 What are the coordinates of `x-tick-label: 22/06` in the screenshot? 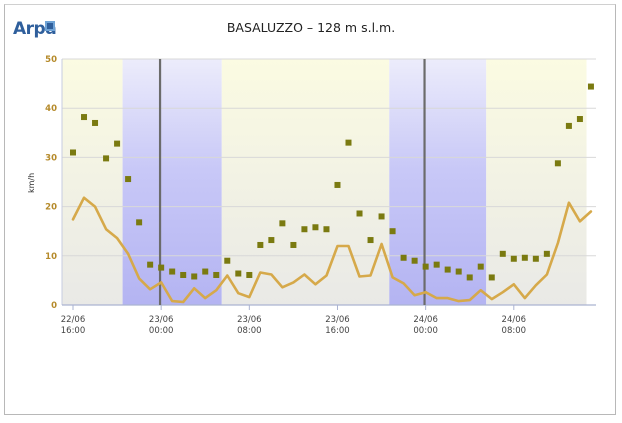 It's located at (73, 320).